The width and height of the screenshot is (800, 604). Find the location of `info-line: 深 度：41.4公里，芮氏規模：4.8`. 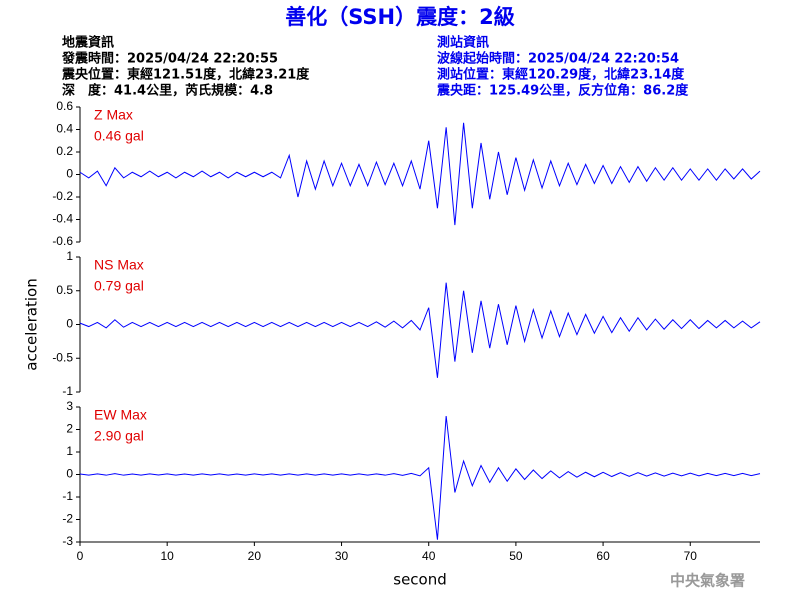

info-line: 深 度：41.4公里，芮氏規模：4.8 is located at coordinates (167, 91).